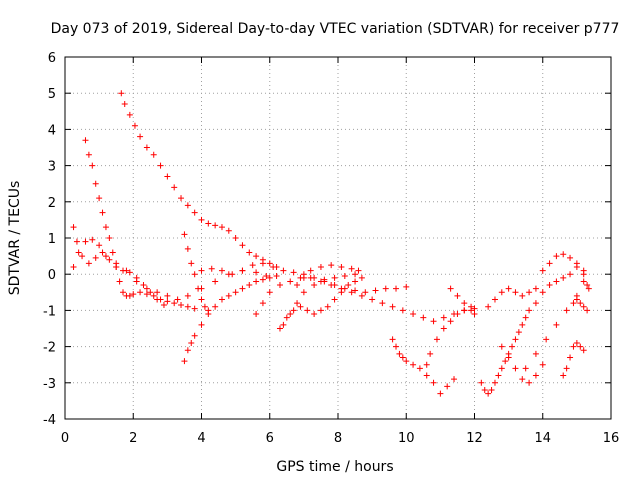 This screenshot has width=640, height=480. What do you see at coordinates (52, 239) in the screenshot?
I see `y-tick-label: 1` at bounding box center [52, 239].